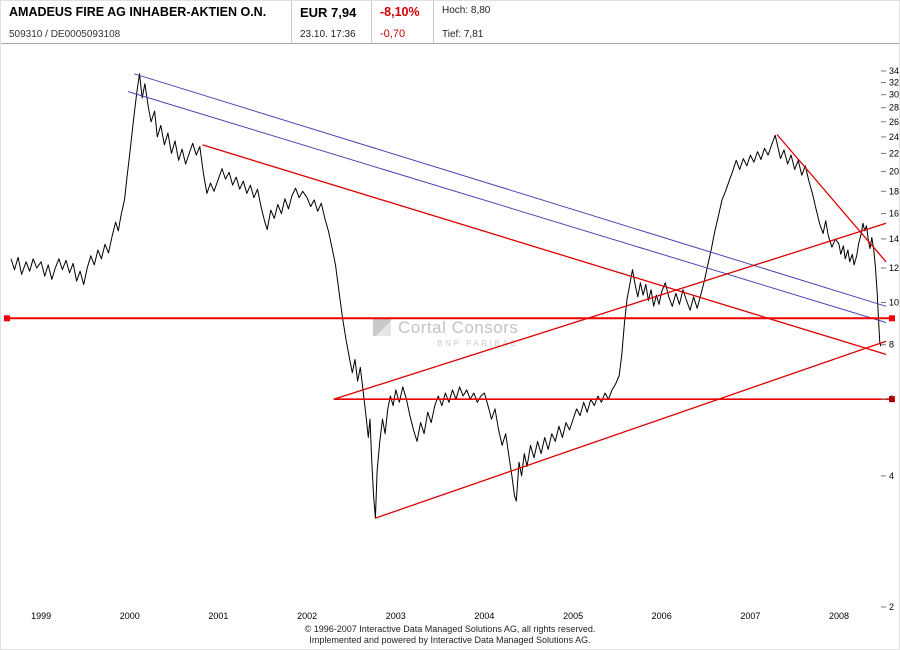 Image resolution: width=900 pixels, height=650 pixels. Describe the element at coordinates (894, 153) in the screenshot. I see `y-axis-label: 22` at that location.